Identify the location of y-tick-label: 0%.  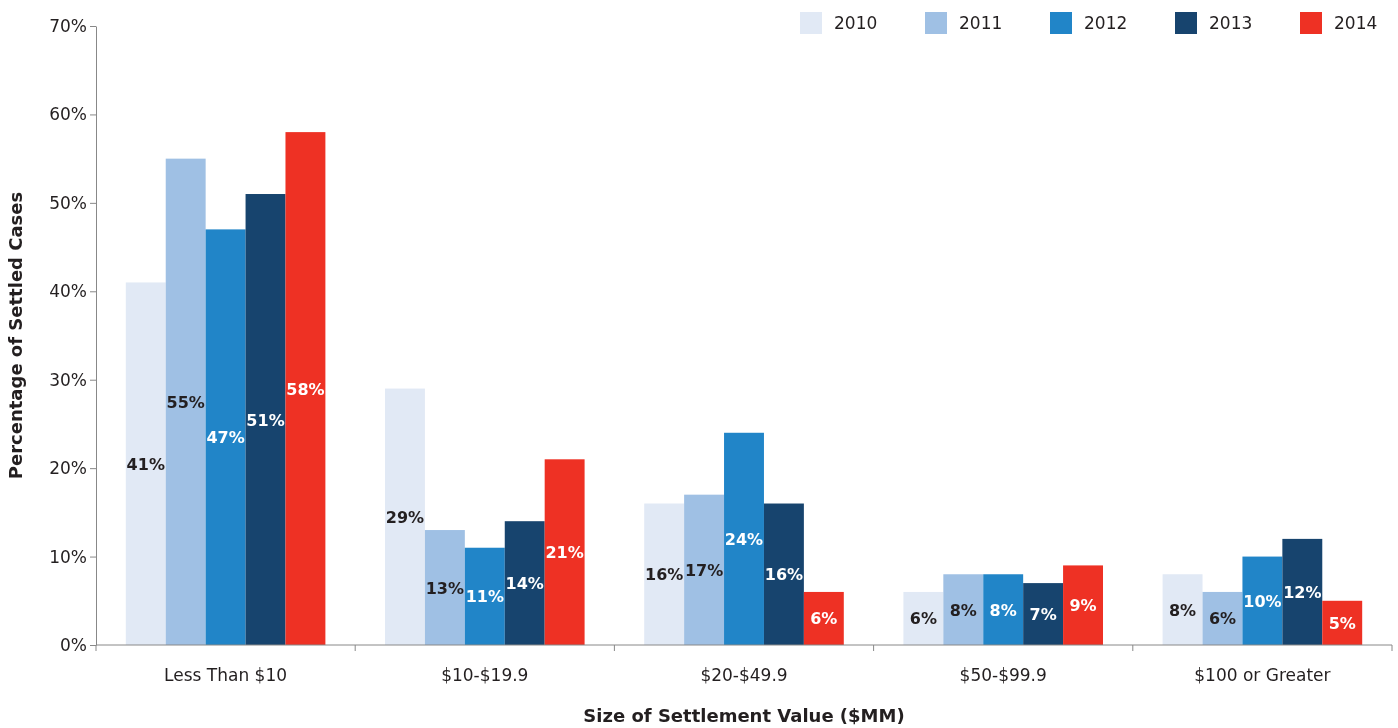
(73, 644).